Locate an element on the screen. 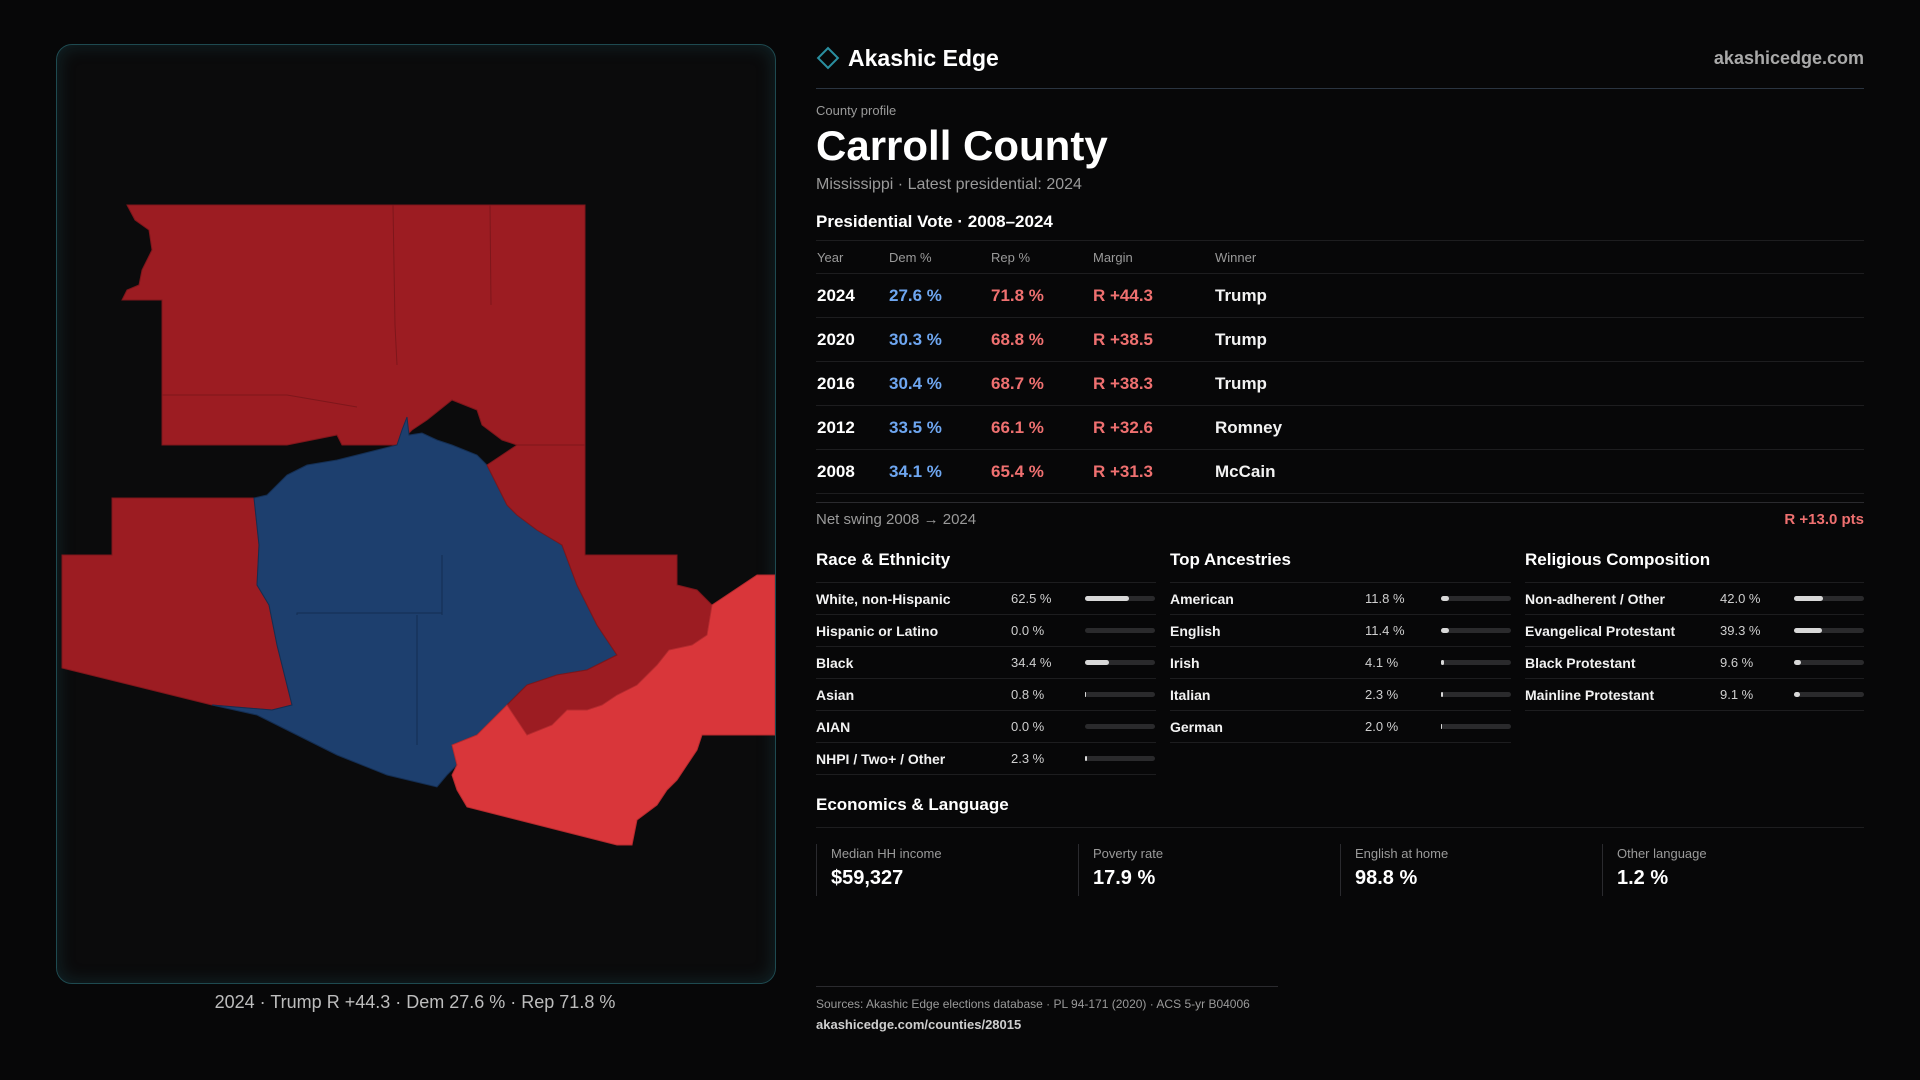 This screenshot has width=1920, height=1080. stat-other-language: Other language 1.2 % is located at coordinates (1733, 870).